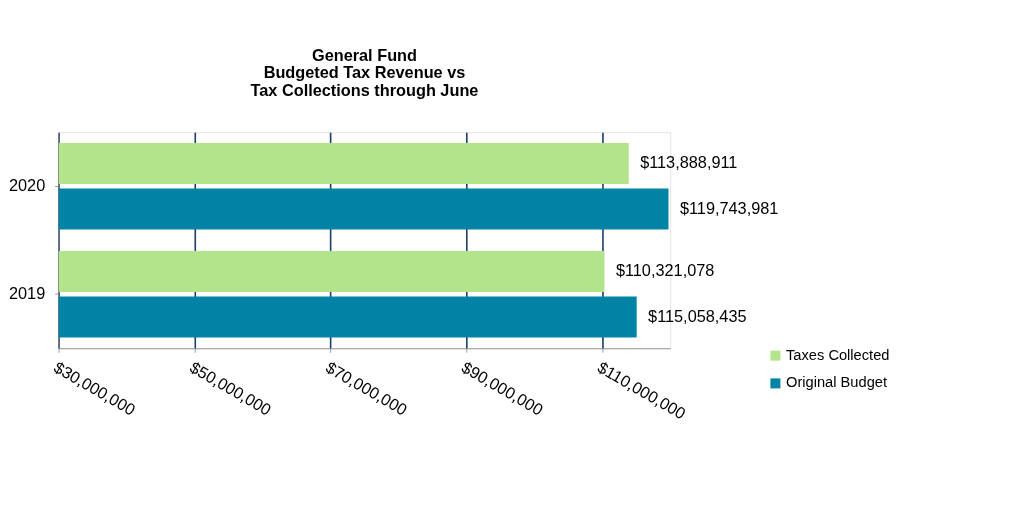 Image resolution: width=1029 pixels, height=512 pixels. I want to click on data-label: $113,888,911, so click(689, 162).